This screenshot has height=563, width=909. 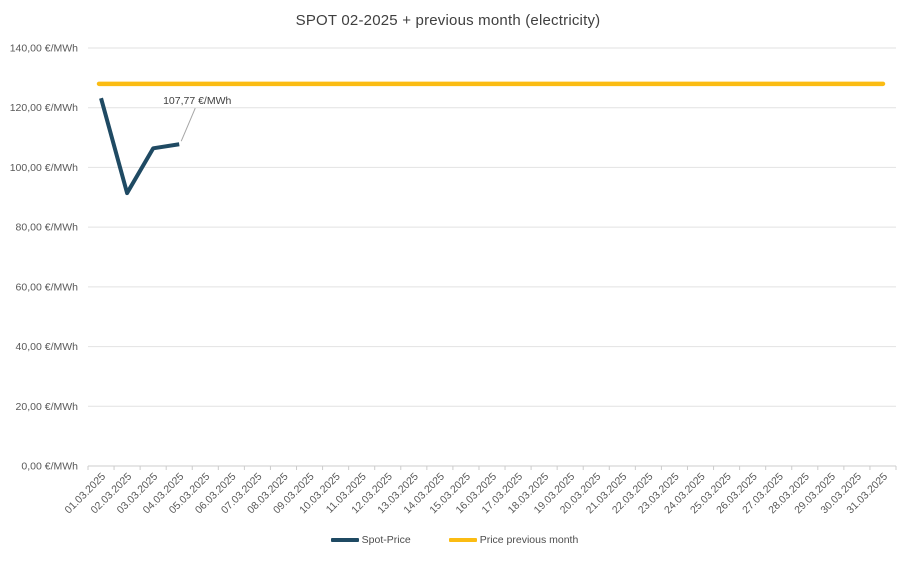 What do you see at coordinates (386, 540) in the screenshot?
I see `legend-label: Spot-Price` at bounding box center [386, 540].